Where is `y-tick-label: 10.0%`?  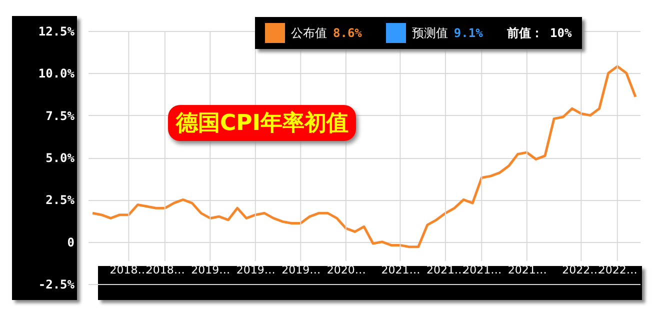 y-tick-label: 10.0% is located at coordinates (57, 73).